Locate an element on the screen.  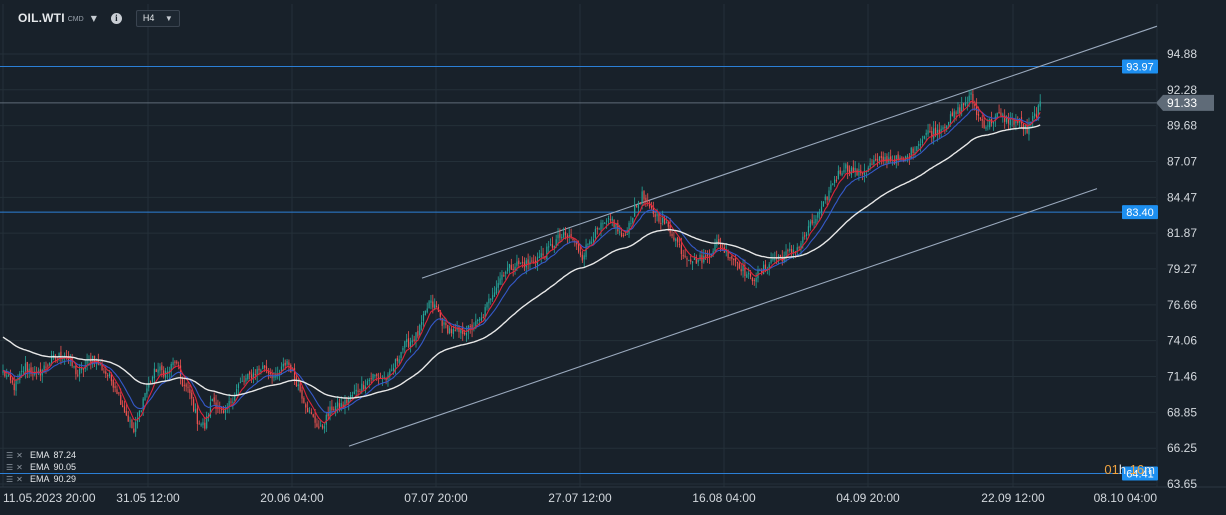
y-tick-label: 79.27 is located at coordinates (1182, 269).